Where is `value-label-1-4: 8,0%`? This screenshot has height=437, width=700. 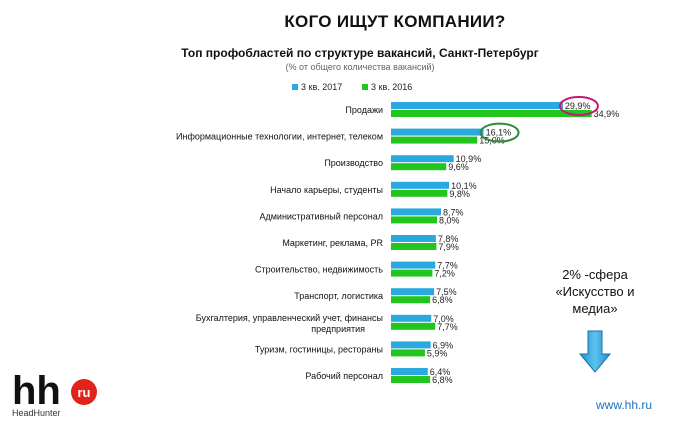 value-label-1-4: 8,0% is located at coordinates (449, 220).